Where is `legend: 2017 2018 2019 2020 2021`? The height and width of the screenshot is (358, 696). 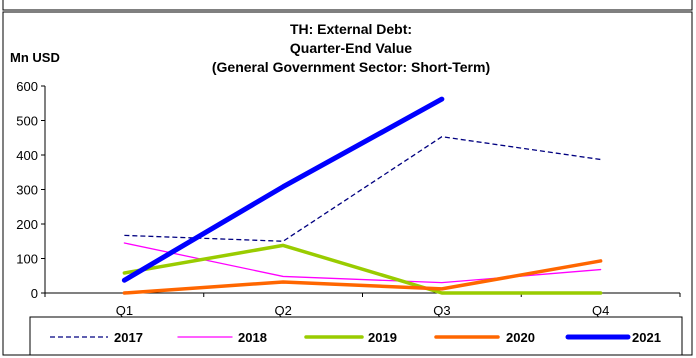 legend: 2017 2018 2019 2020 2021 is located at coordinates (356, 336).